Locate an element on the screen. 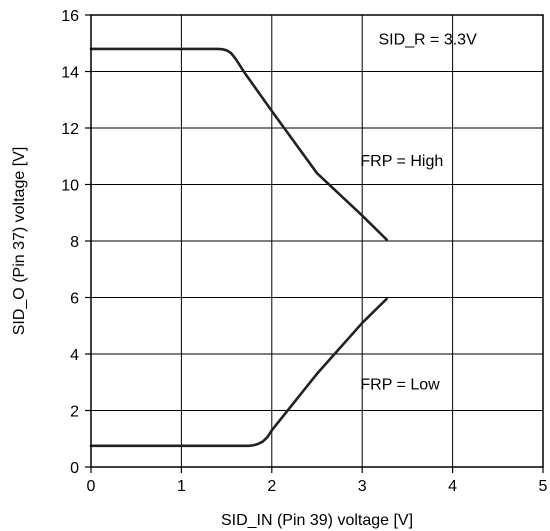 This screenshot has width=550, height=531. x-tick-label: 4 is located at coordinates (452, 486).